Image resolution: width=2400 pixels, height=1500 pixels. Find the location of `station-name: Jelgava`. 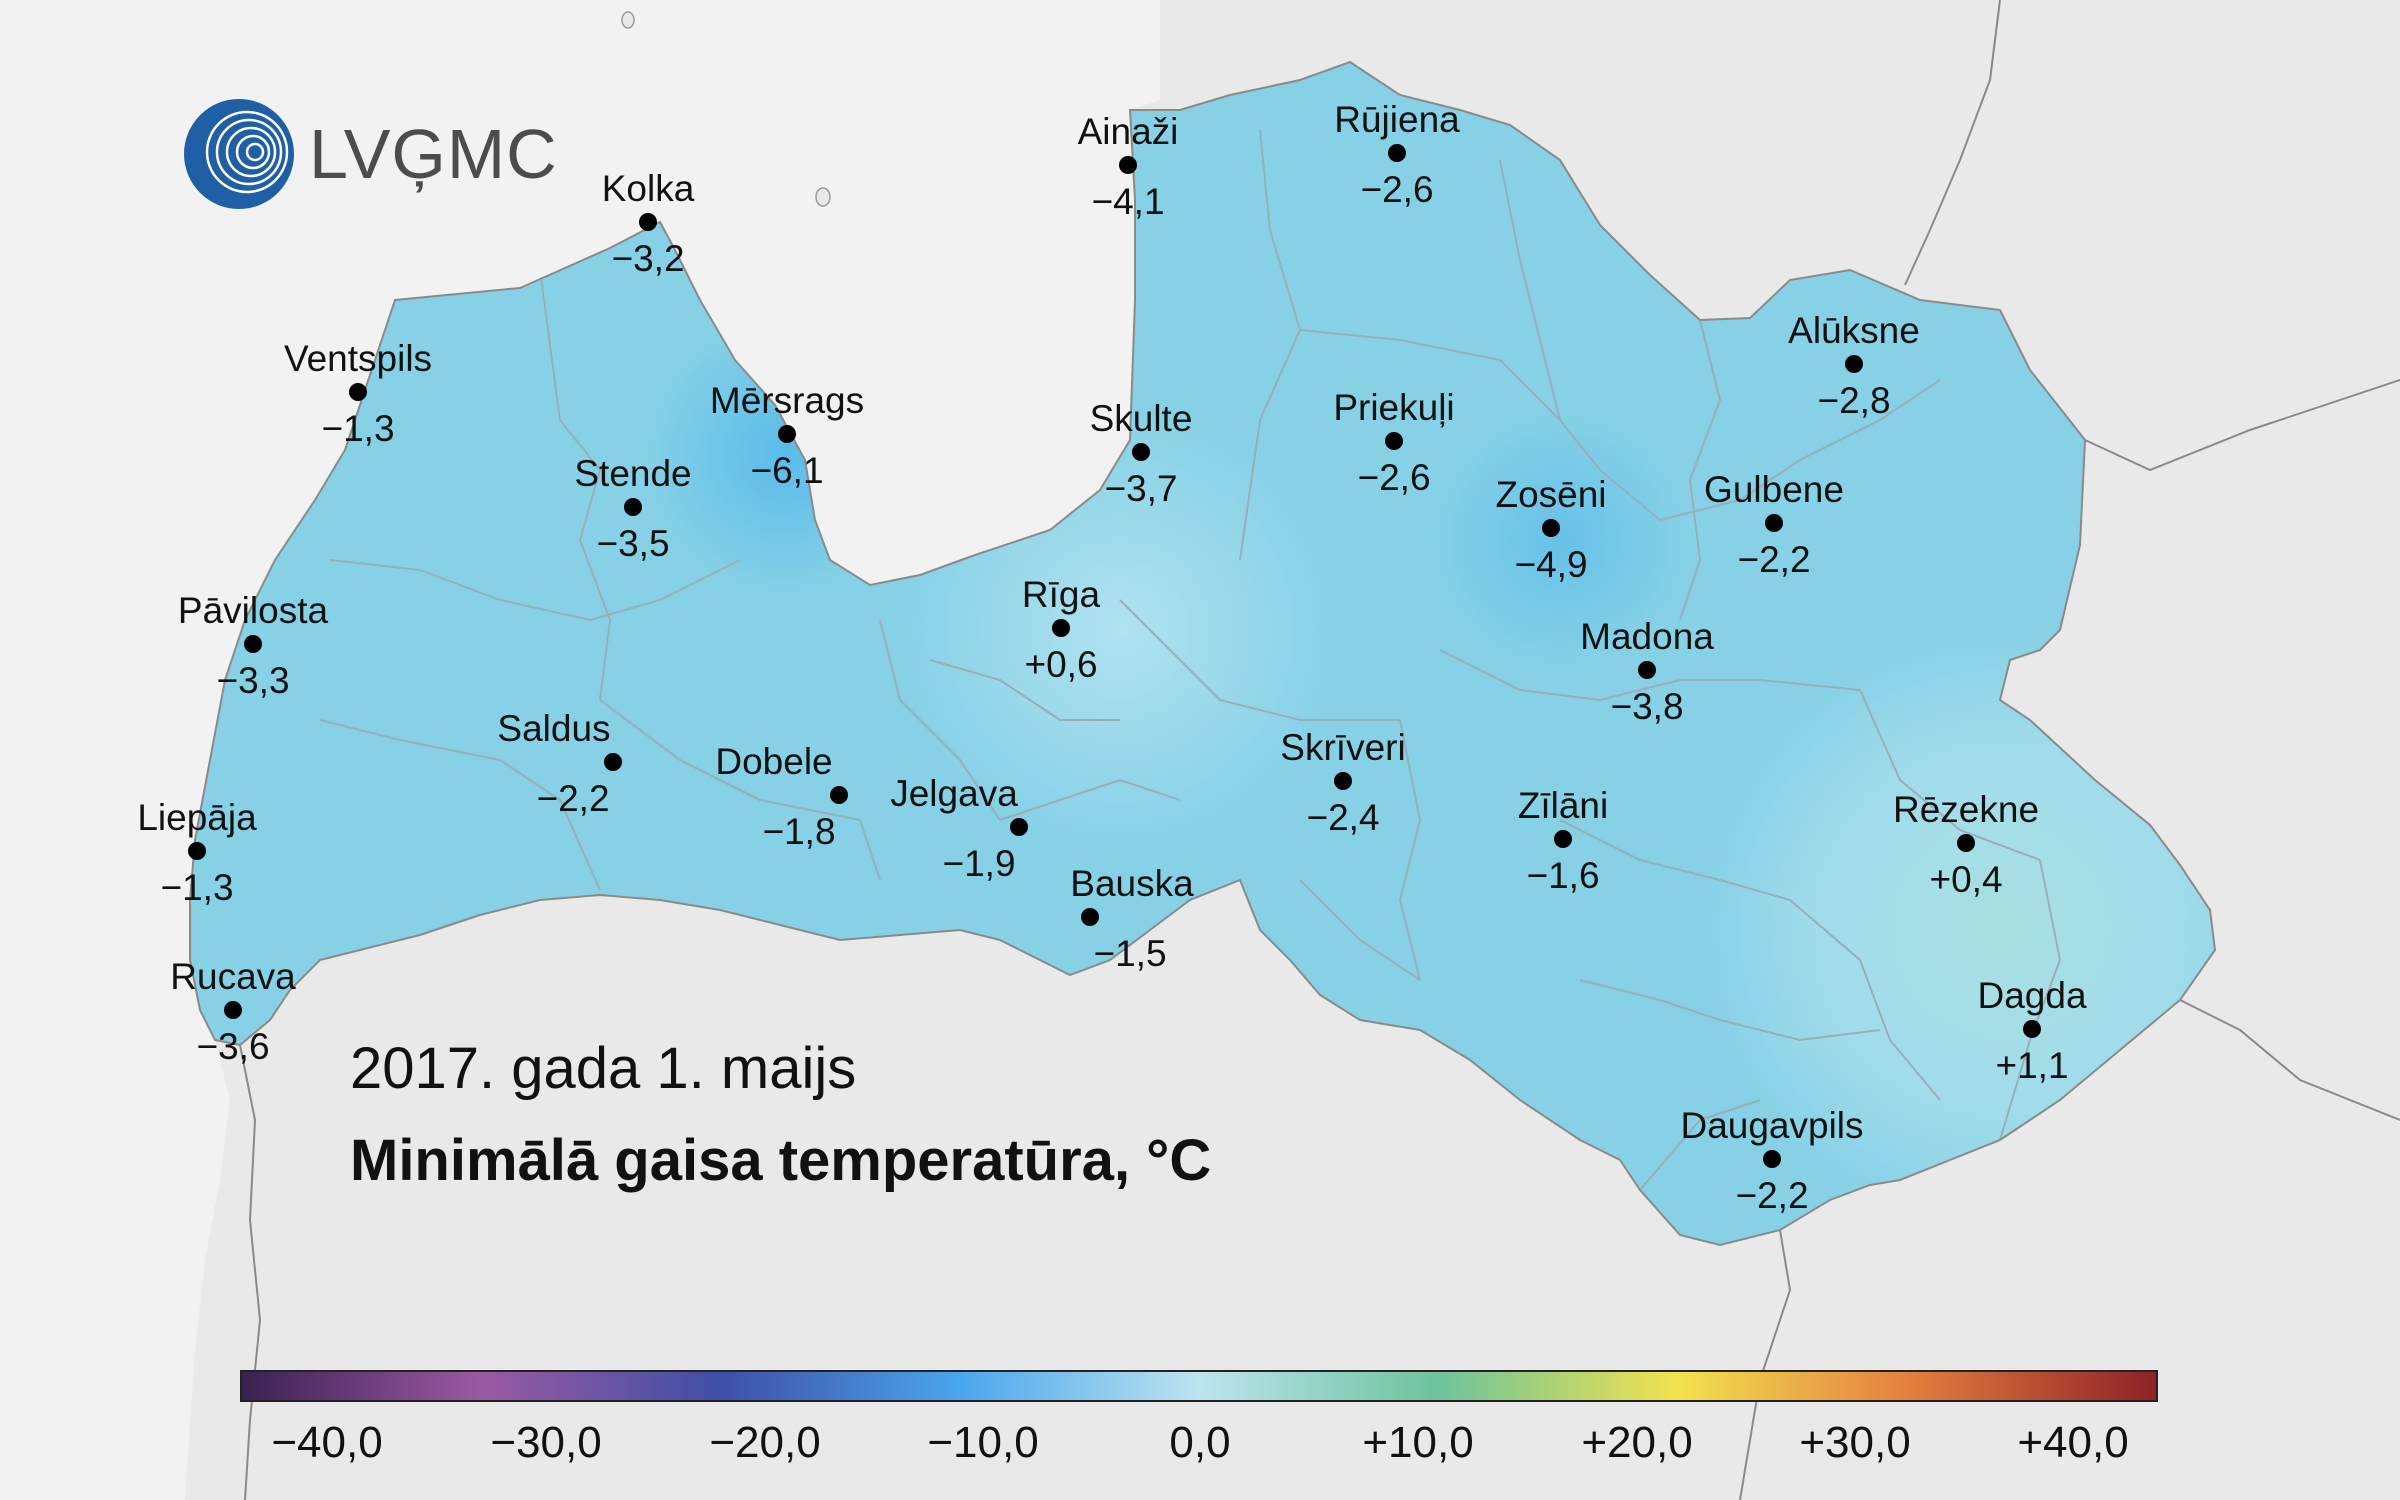

station-name: Jelgava is located at coordinates (954, 793).